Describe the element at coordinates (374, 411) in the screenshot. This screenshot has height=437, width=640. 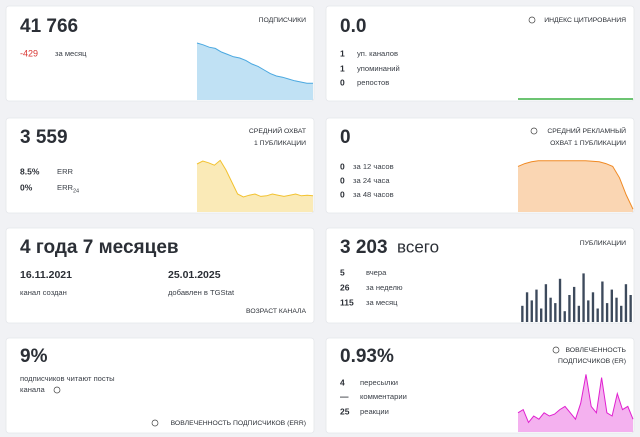
I see `row-label: реакции` at that location.